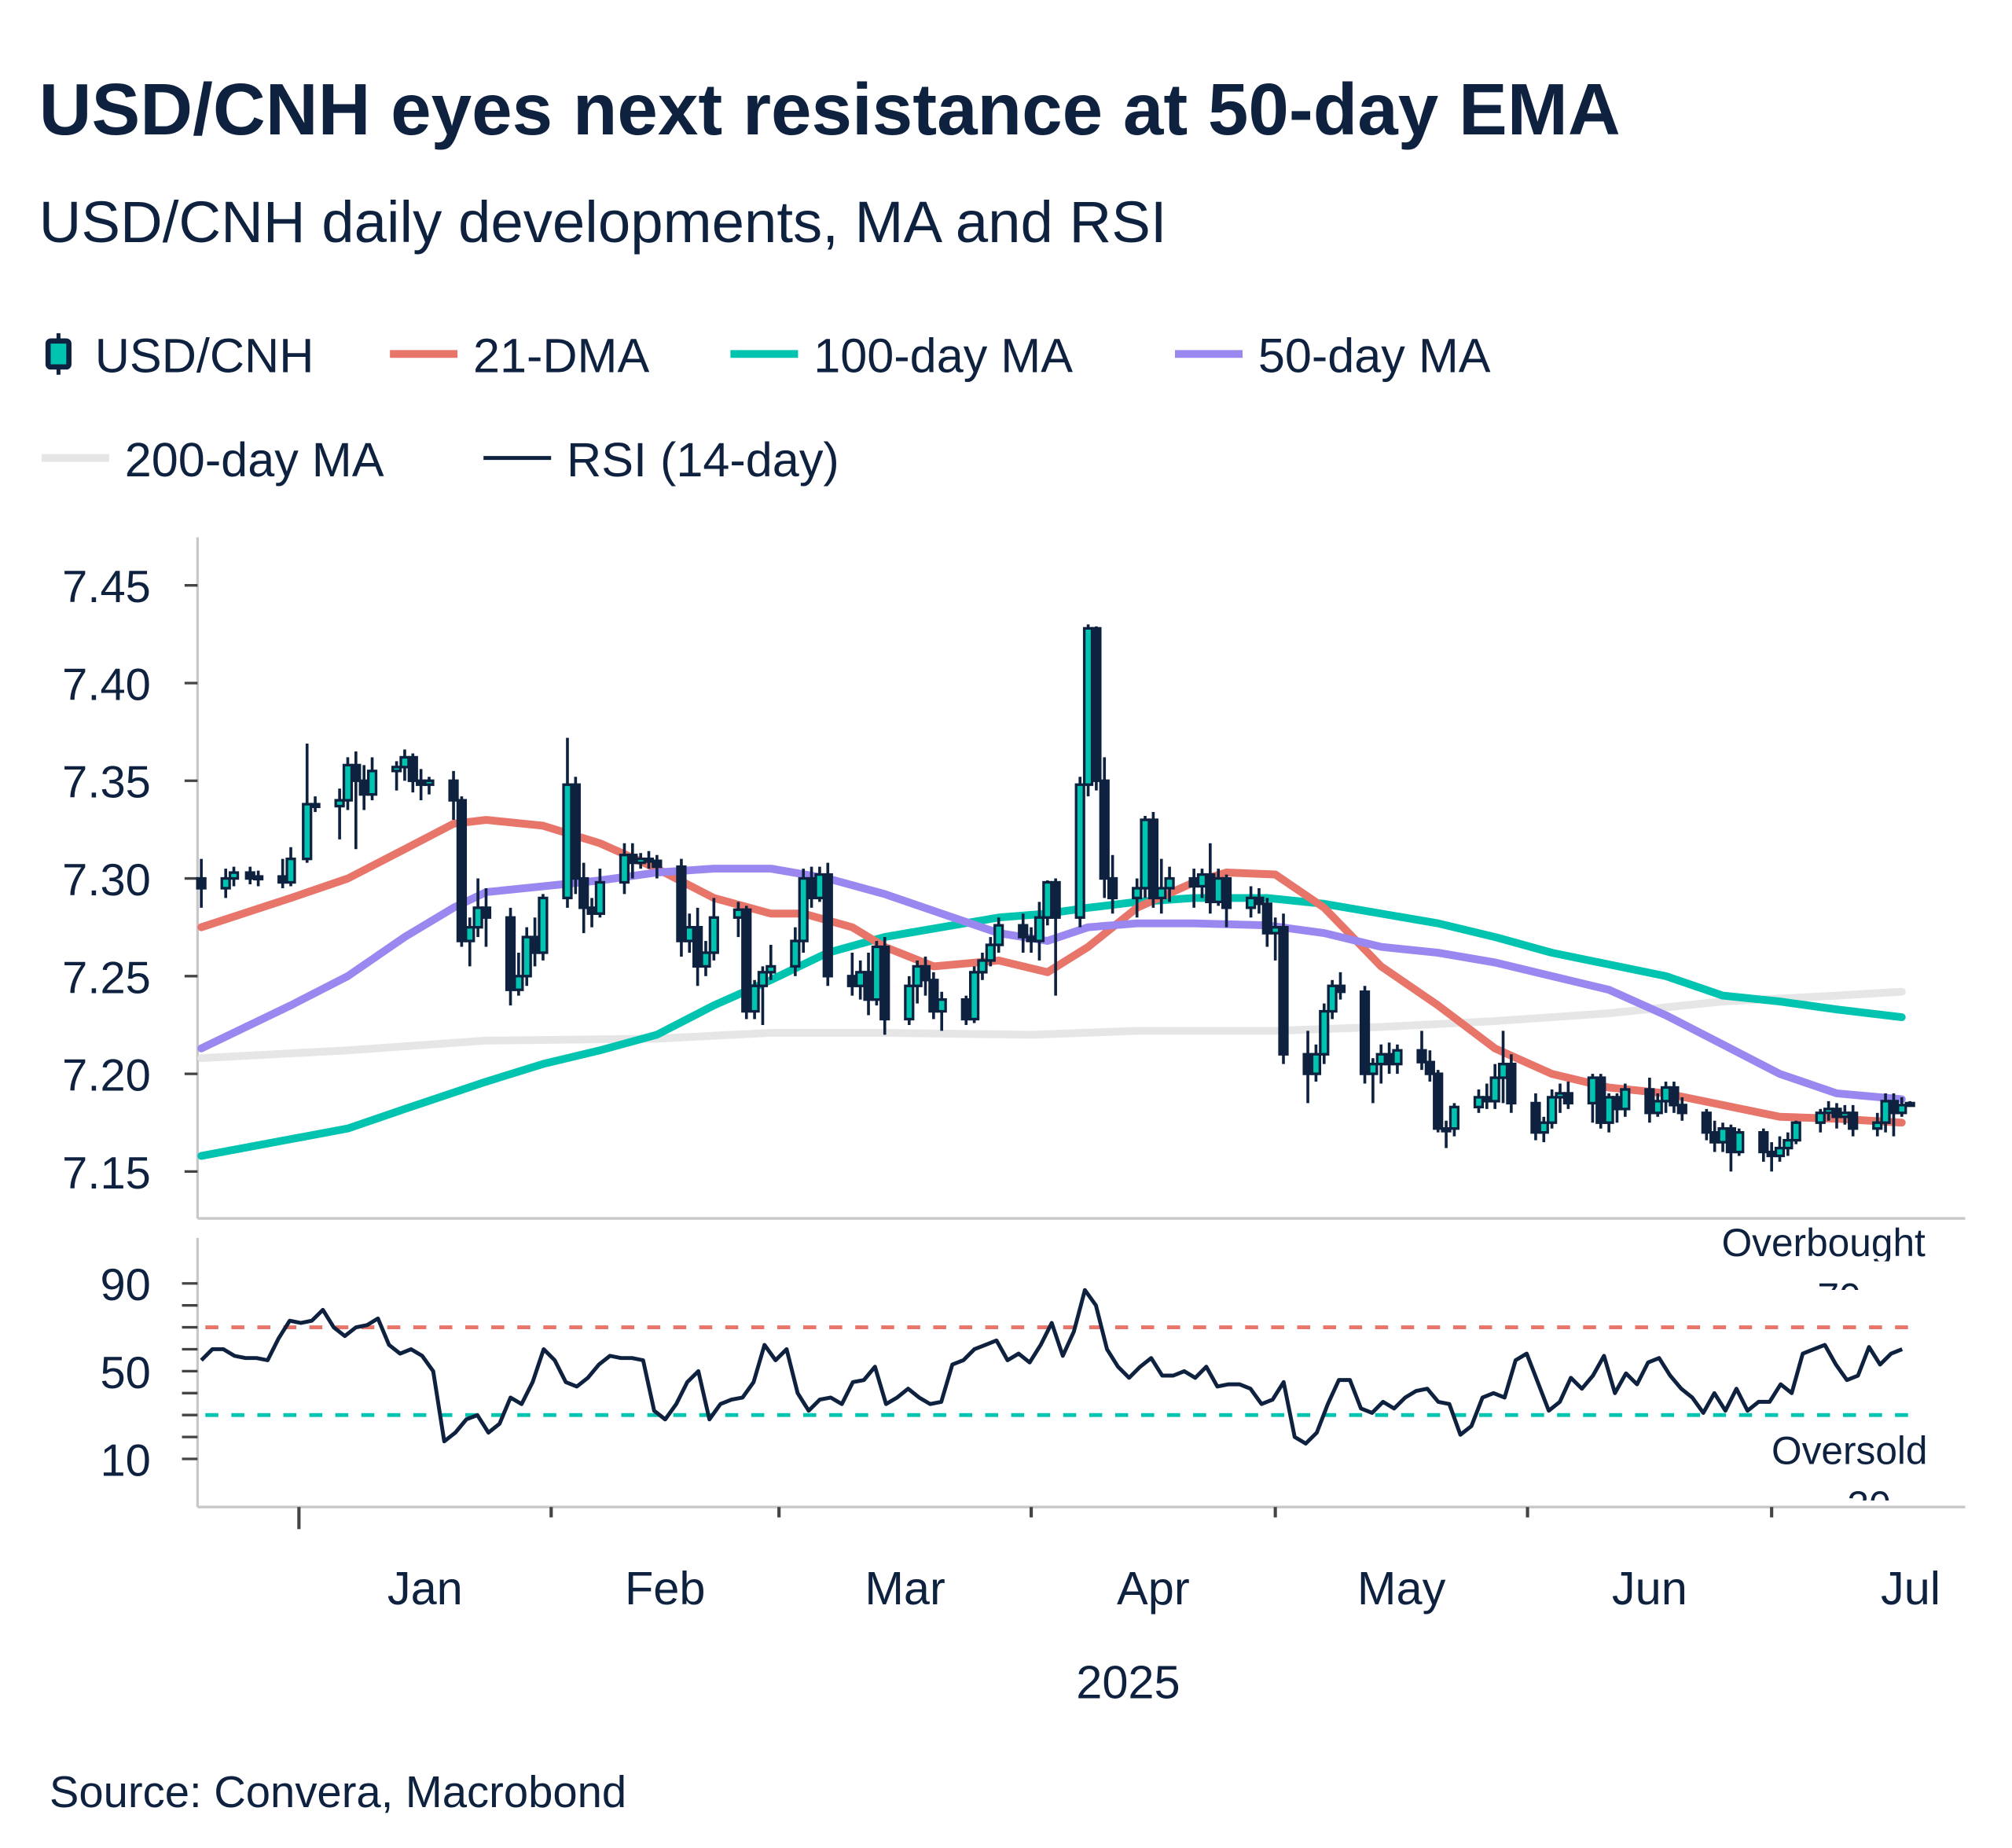 This screenshot has height=1848, width=2012. I want to click on rsi-tick-label: 50, so click(125, 1373).